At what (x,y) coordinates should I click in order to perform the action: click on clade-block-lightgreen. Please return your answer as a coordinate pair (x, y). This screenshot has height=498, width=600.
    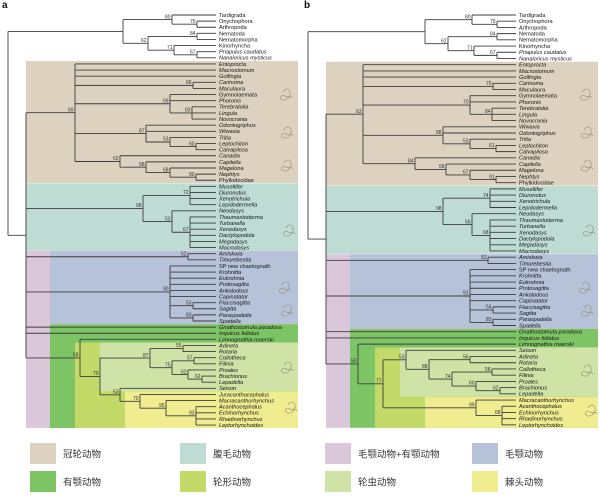
    Looking at the image, I should click on (199, 367).